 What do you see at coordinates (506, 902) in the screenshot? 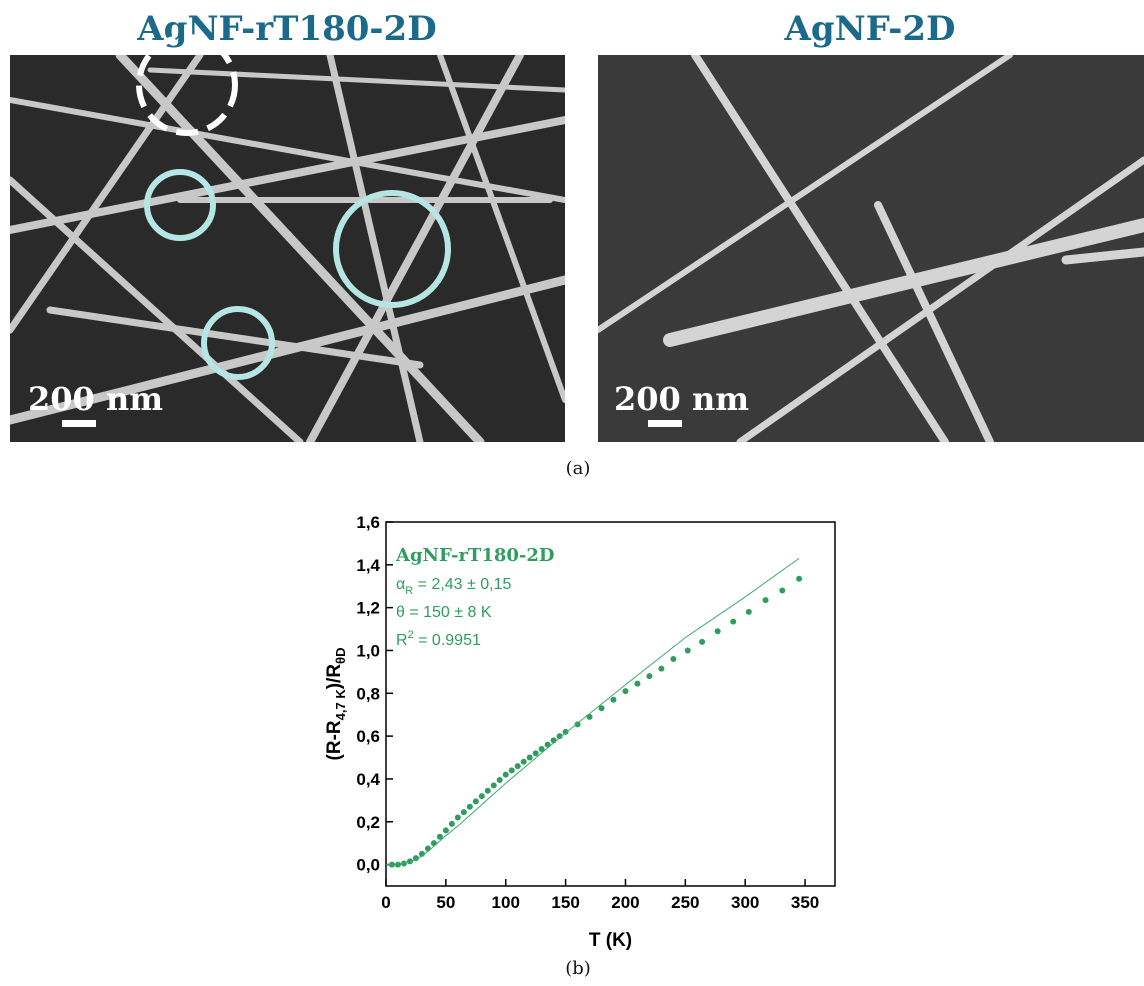
I see `x-tick-label: 100` at bounding box center [506, 902].